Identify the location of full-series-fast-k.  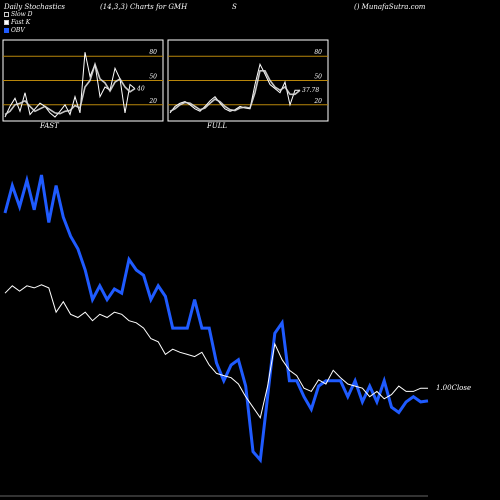
(234, 88).